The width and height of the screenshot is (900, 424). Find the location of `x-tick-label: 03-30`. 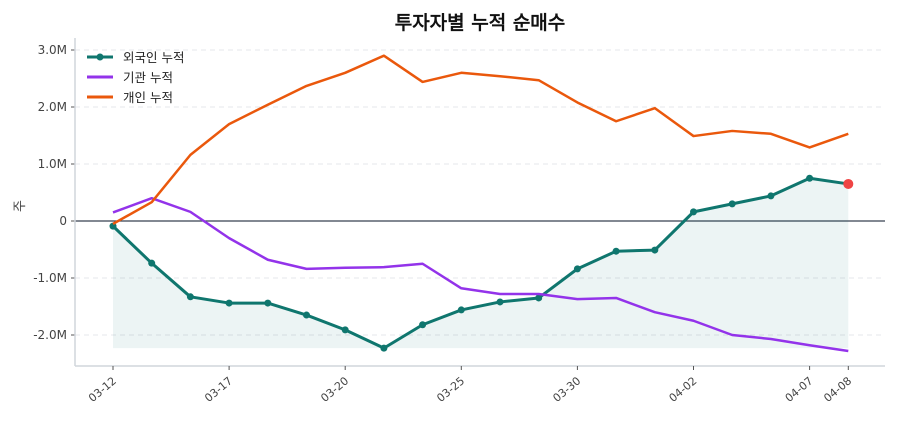

x-tick-label: 03-30 is located at coordinates (566, 389).